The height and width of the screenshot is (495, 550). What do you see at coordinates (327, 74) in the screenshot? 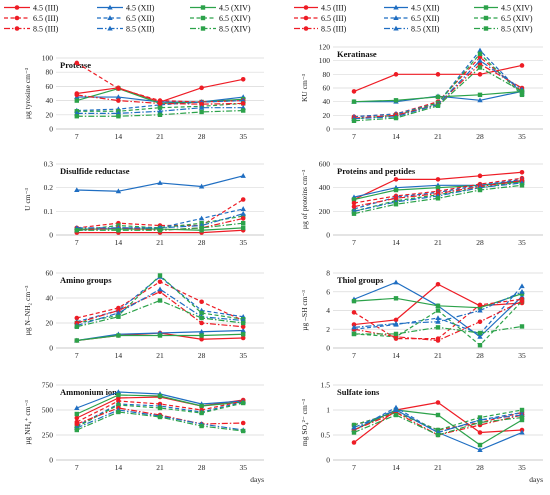
I see `y-tick-label: 80` at bounding box center [327, 74].